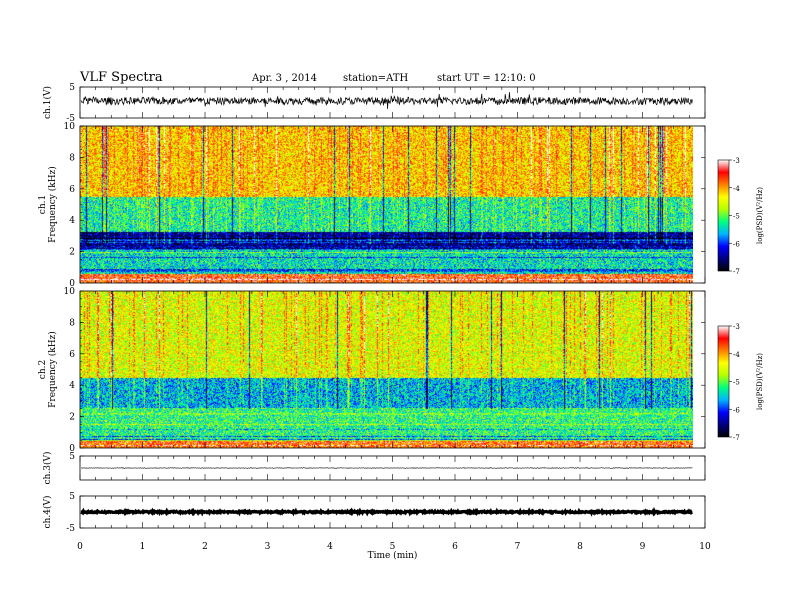 The width and height of the screenshot is (792, 612). Describe the element at coordinates (580, 547) in the screenshot. I see `x-tick-label: 8` at that location.